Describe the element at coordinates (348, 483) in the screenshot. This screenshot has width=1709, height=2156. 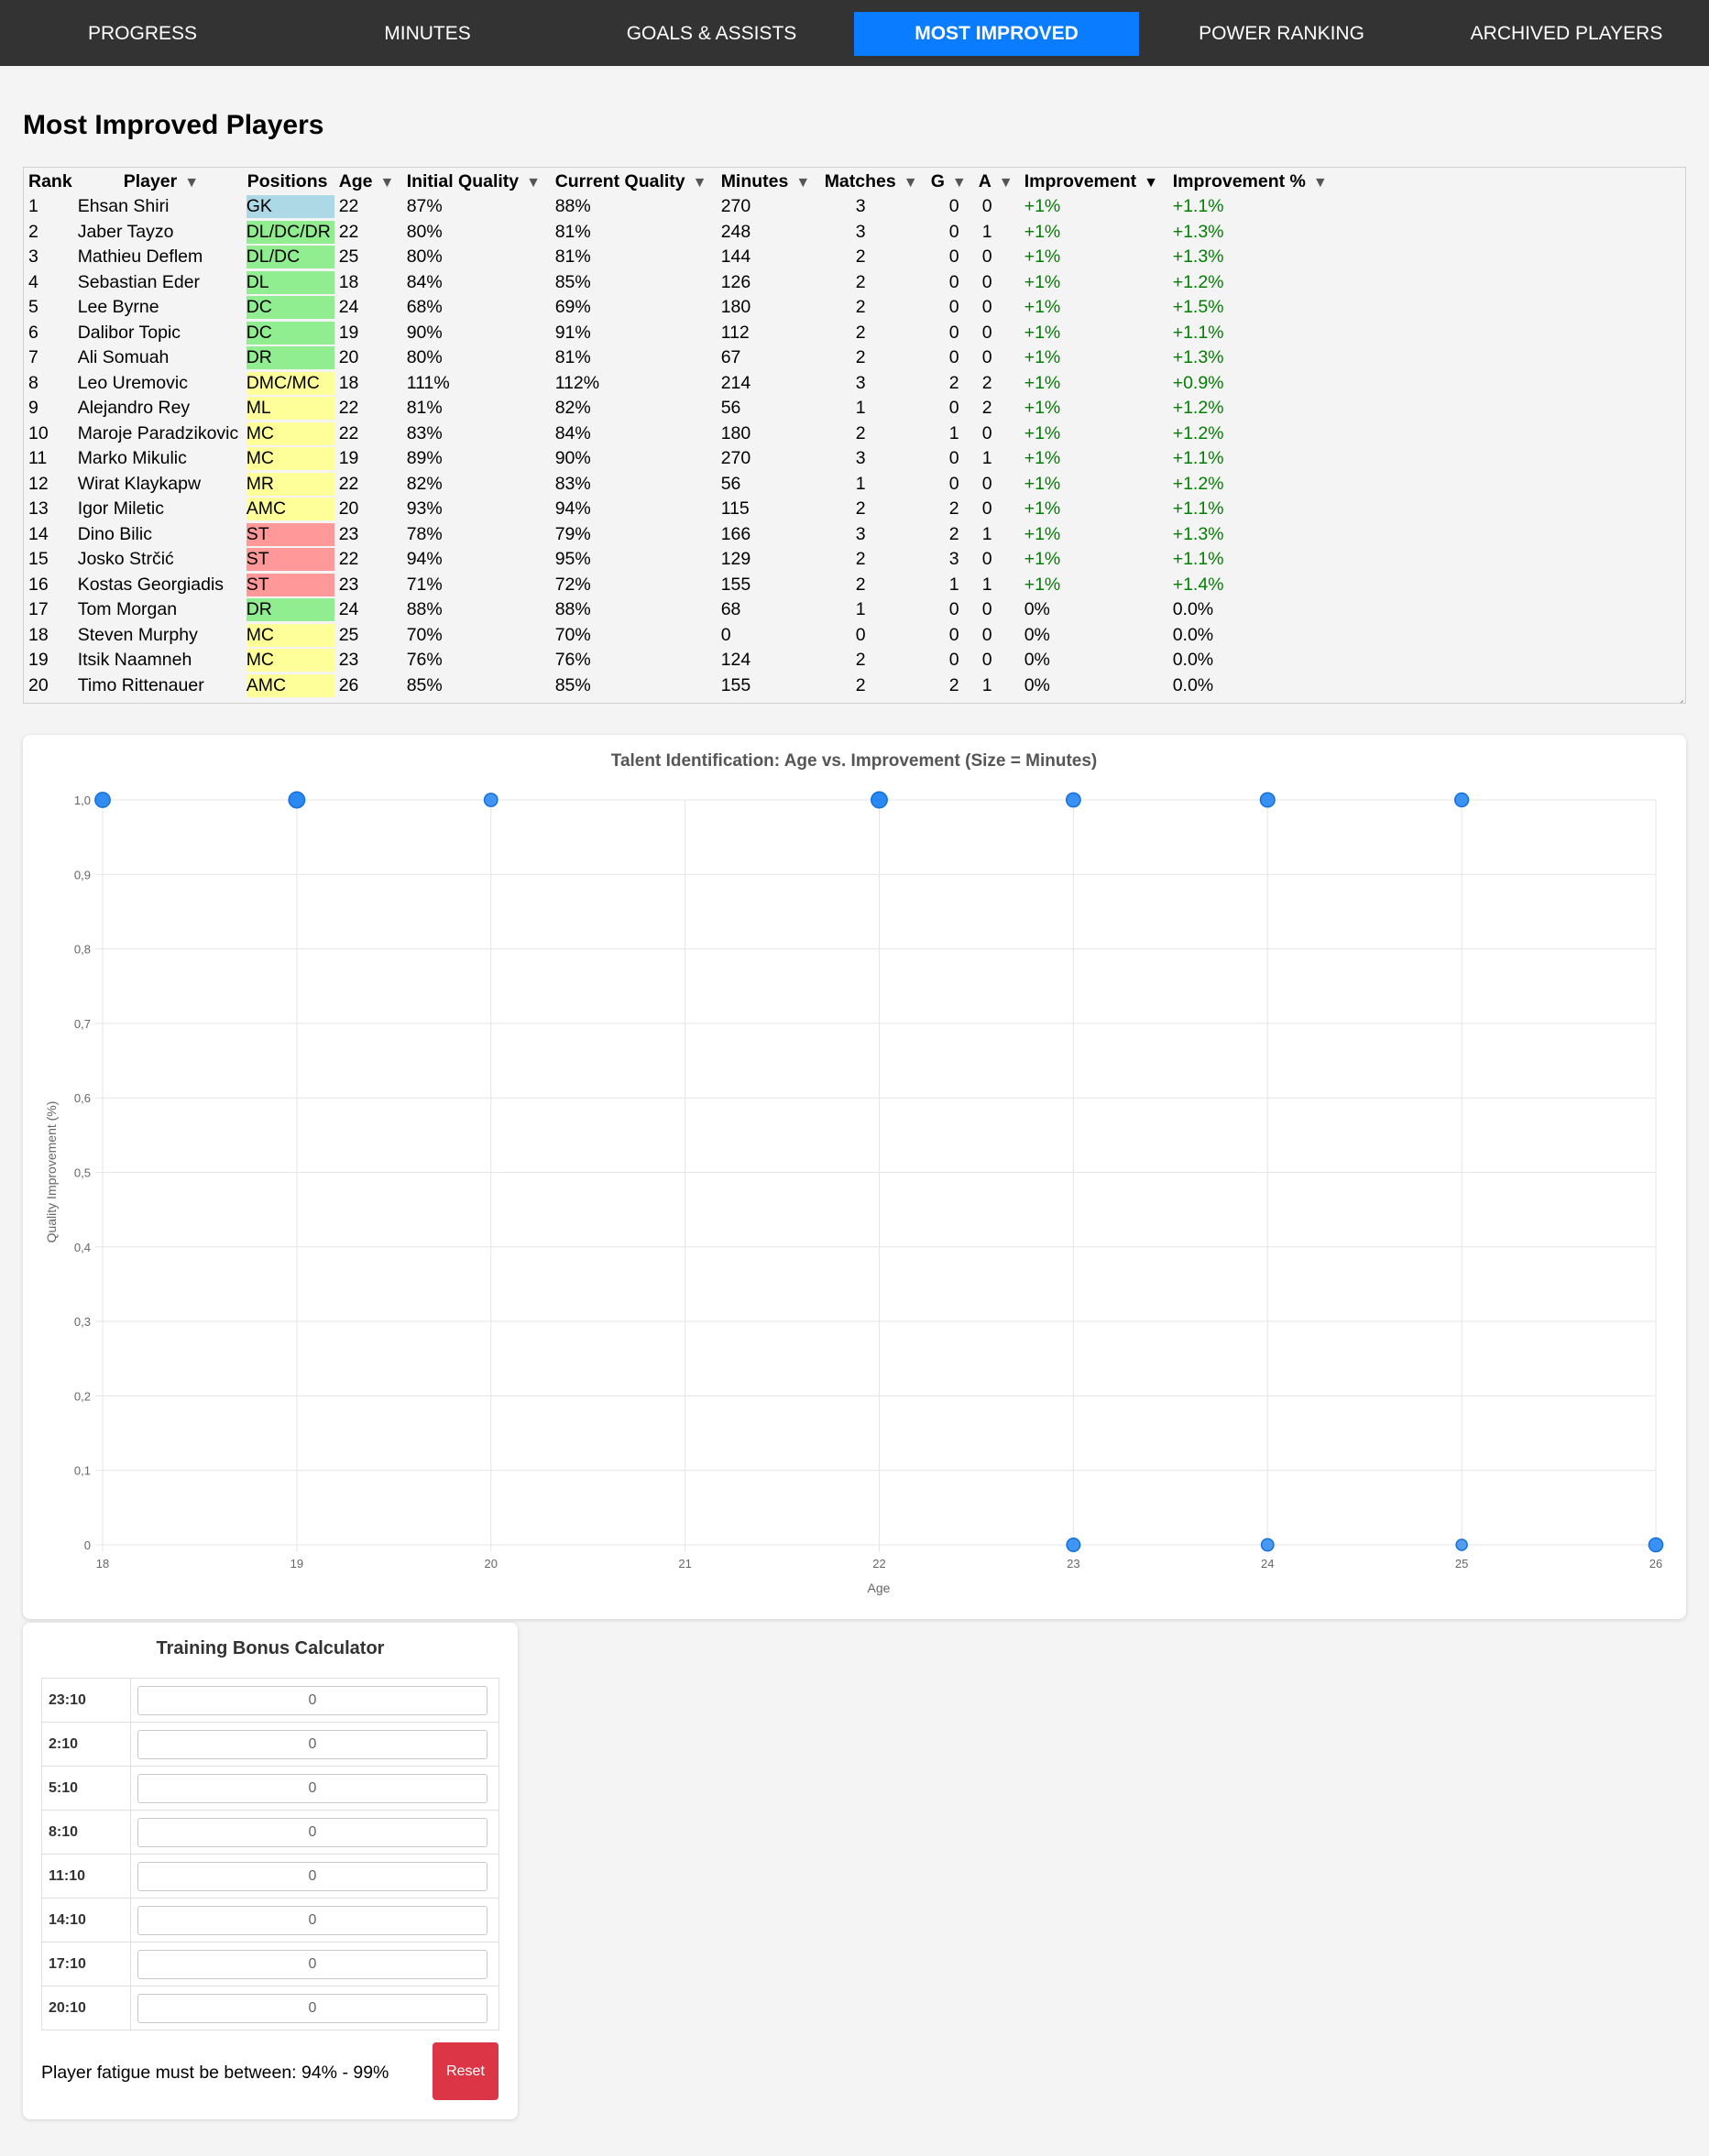
I see `cell-age: 22` at that location.